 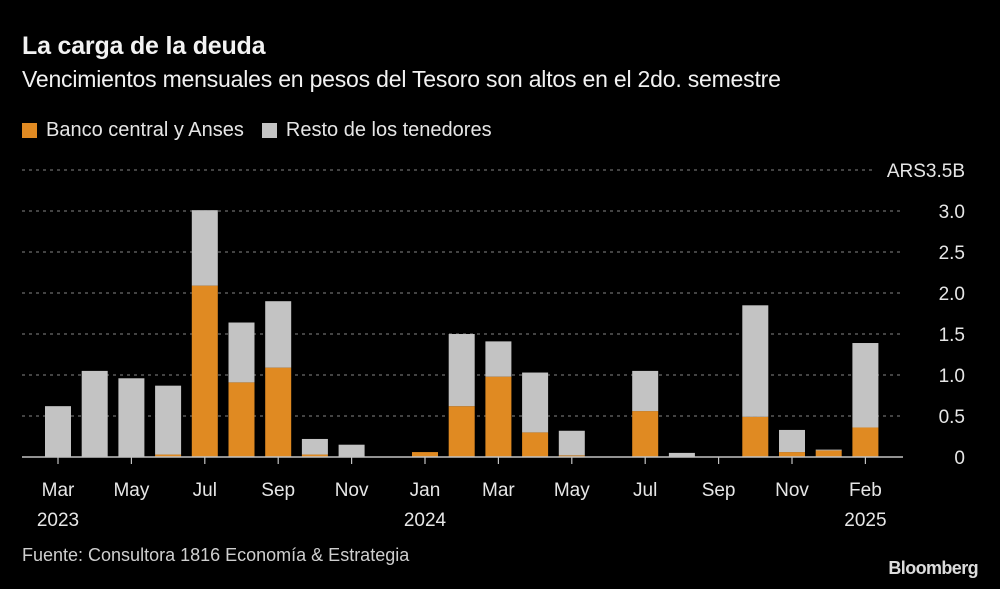 I want to click on bloomberg-logo: Bloomberg, so click(x=933, y=568).